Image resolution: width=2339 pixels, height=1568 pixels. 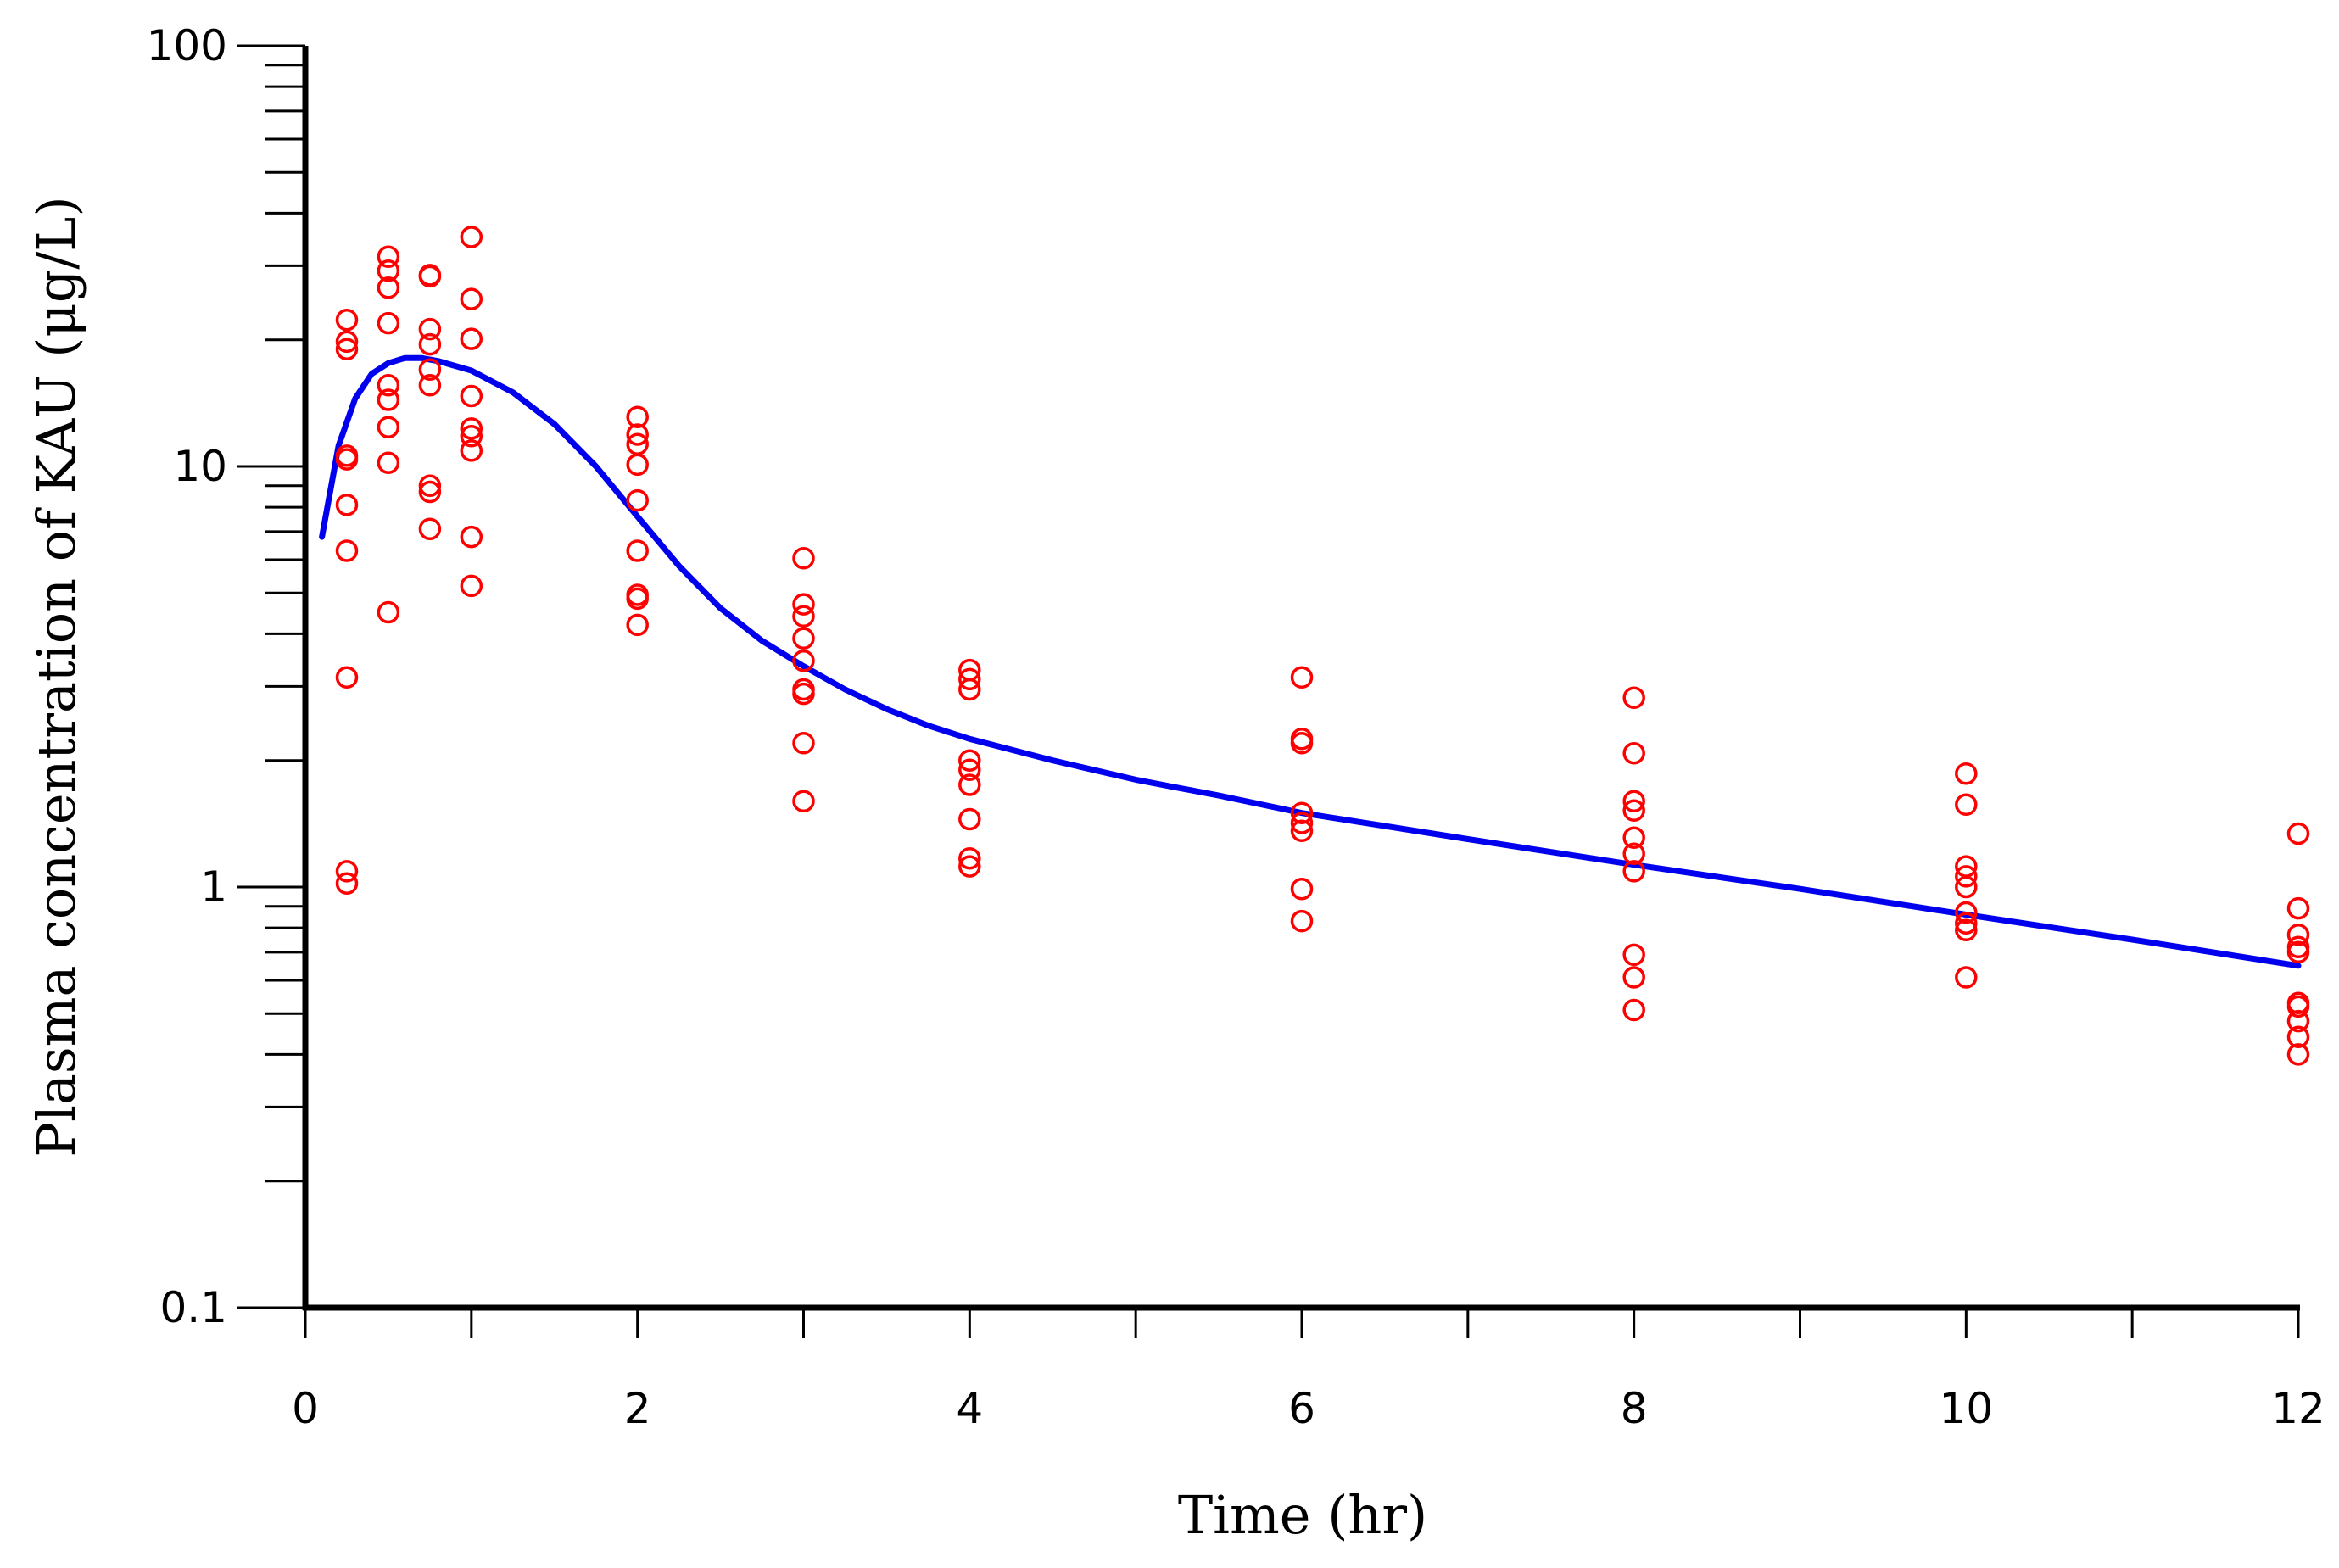 I want to click on x-tick-label: 12, so click(x=2298, y=1408).